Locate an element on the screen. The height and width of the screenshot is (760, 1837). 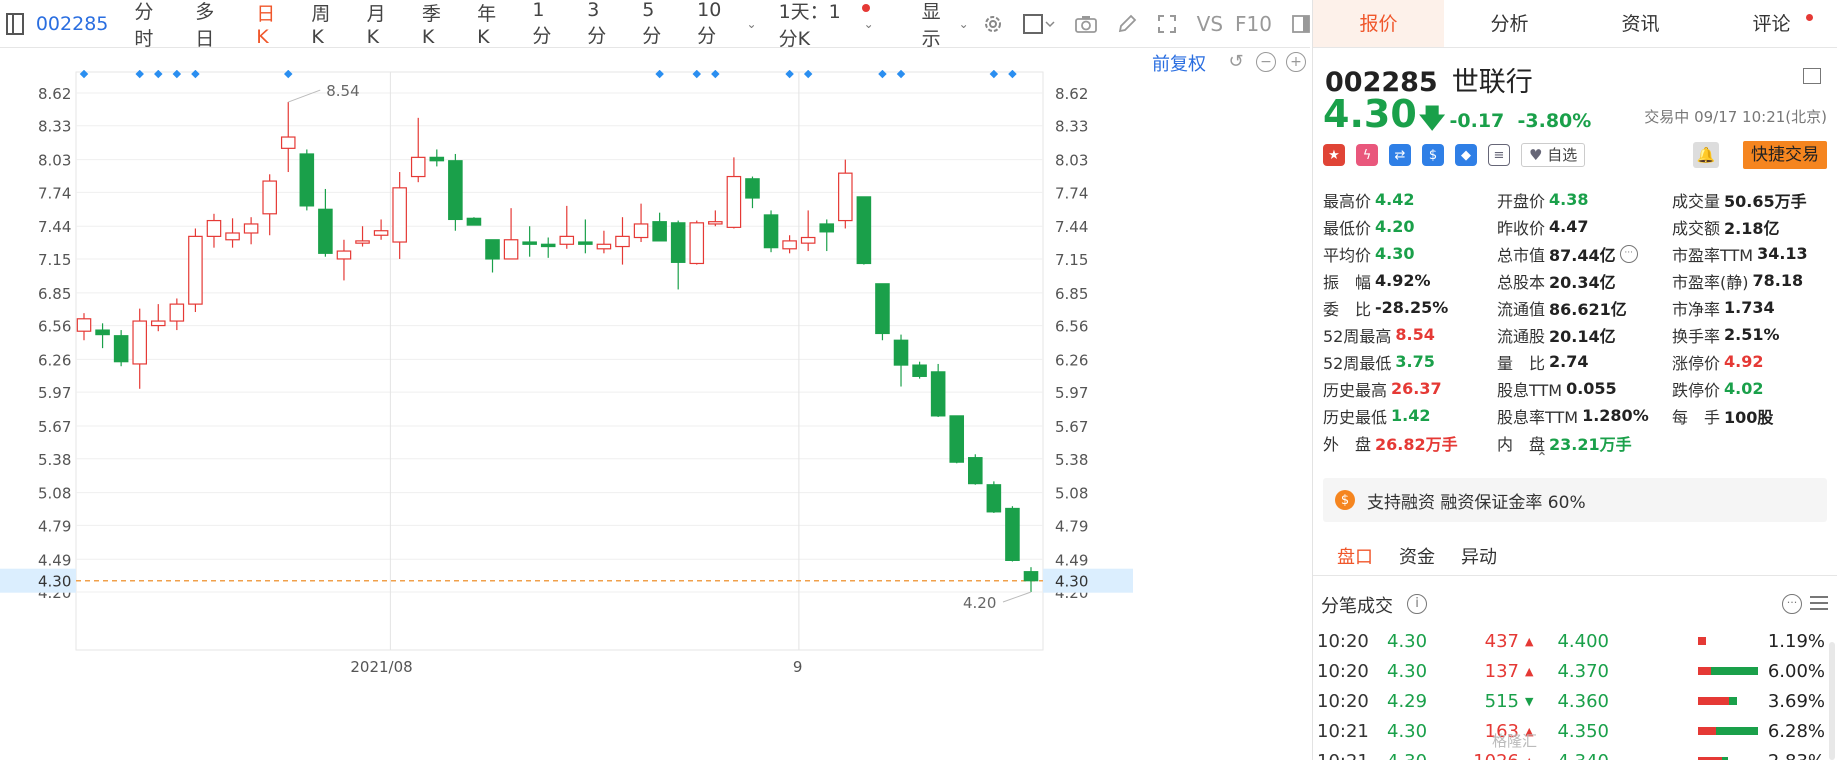
stat-value: 0.055 is located at coordinates (1591, 388).